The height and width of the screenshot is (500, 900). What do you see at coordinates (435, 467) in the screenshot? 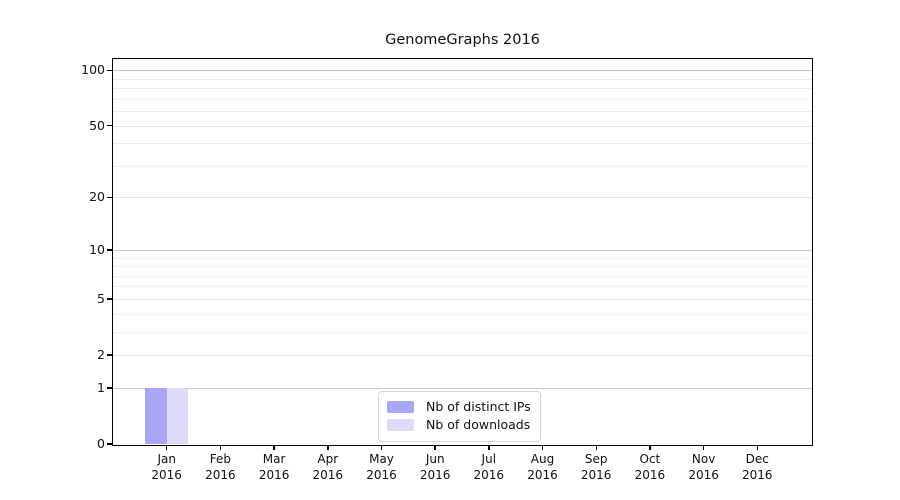
I see `x-tick-label: Jun 2016` at bounding box center [435, 467].